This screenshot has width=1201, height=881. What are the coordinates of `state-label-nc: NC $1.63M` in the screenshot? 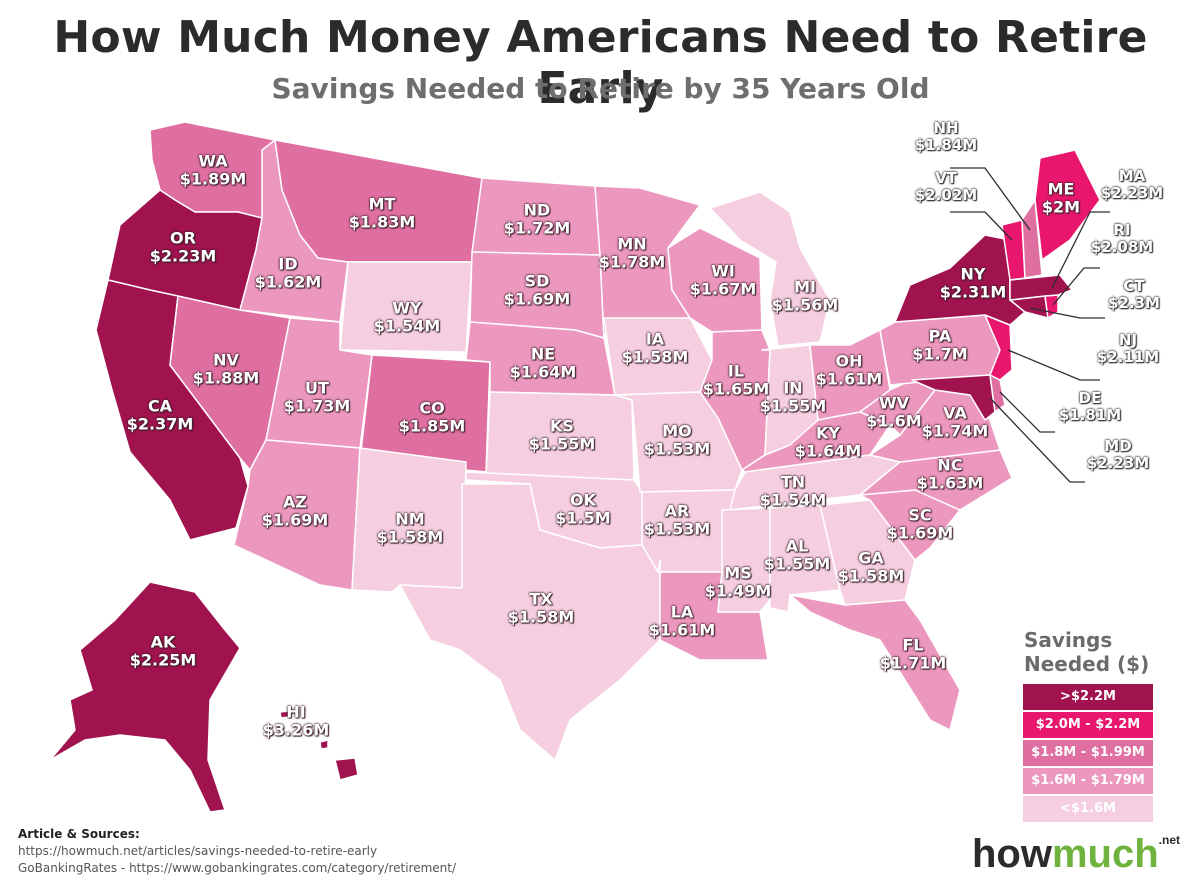 It's located at (950, 473).